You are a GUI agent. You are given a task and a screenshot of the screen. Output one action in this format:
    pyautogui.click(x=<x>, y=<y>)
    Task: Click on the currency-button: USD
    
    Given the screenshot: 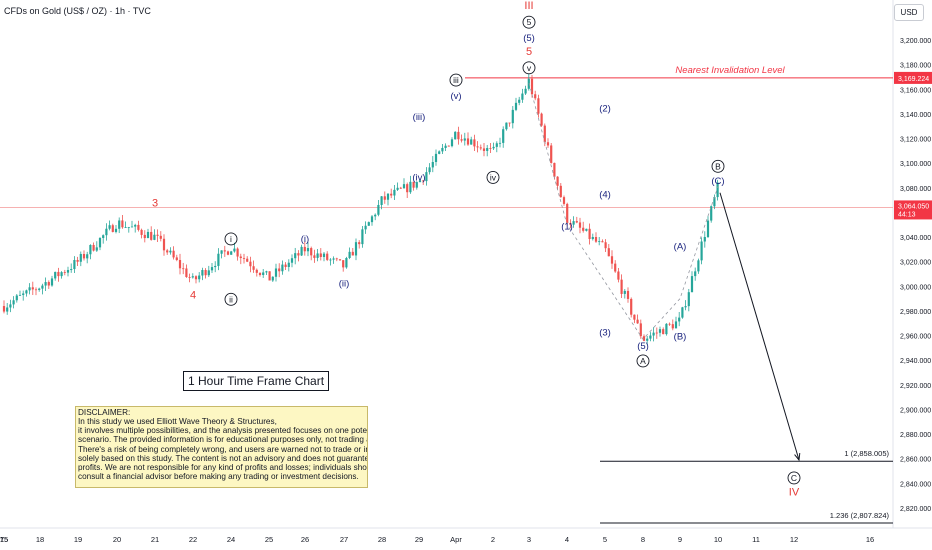 What is the action you would take?
    pyautogui.click(x=909, y=12)
    